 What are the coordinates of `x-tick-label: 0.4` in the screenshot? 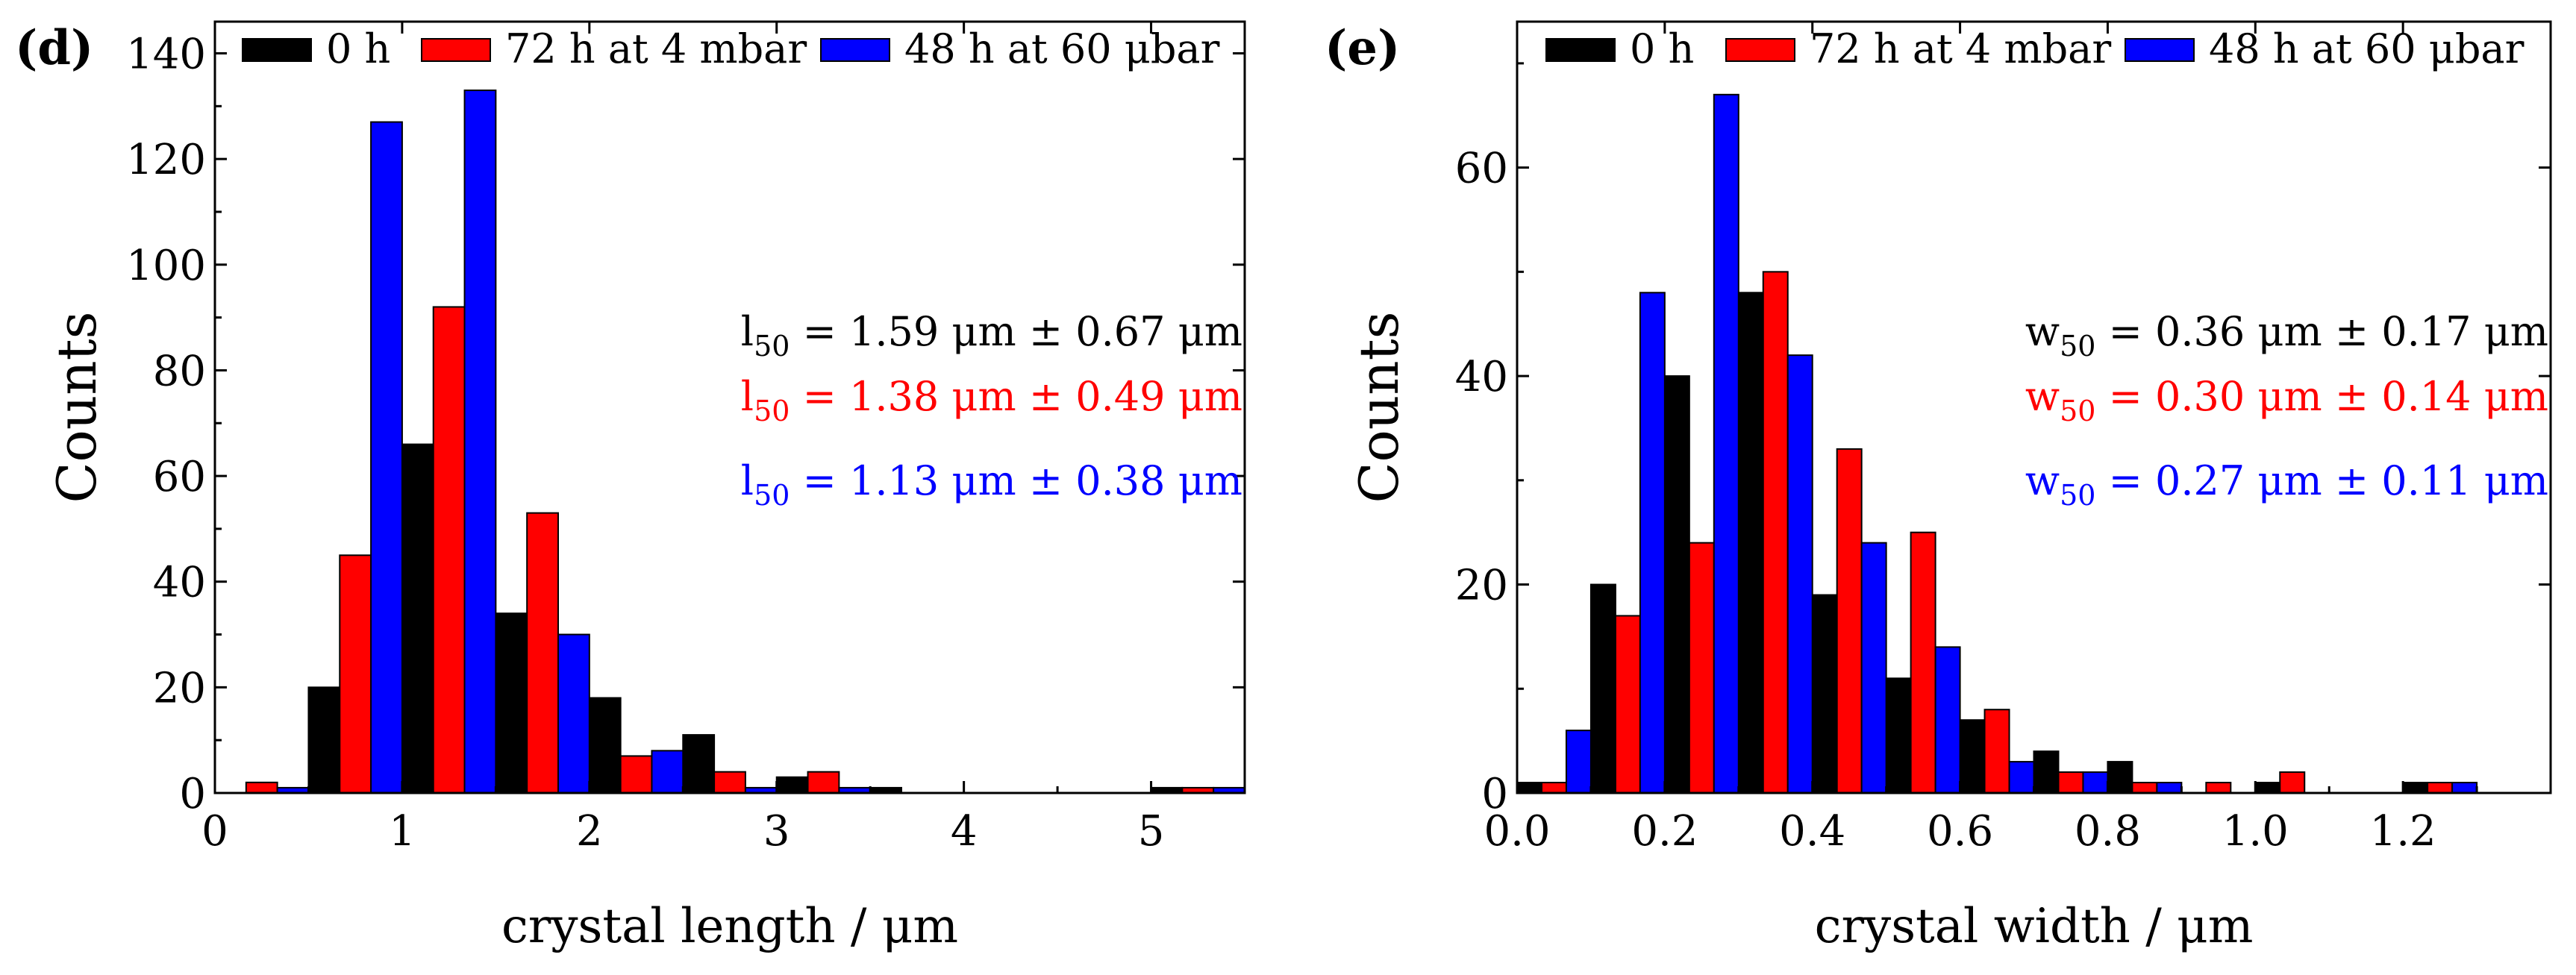 It's located at (1812, 831).